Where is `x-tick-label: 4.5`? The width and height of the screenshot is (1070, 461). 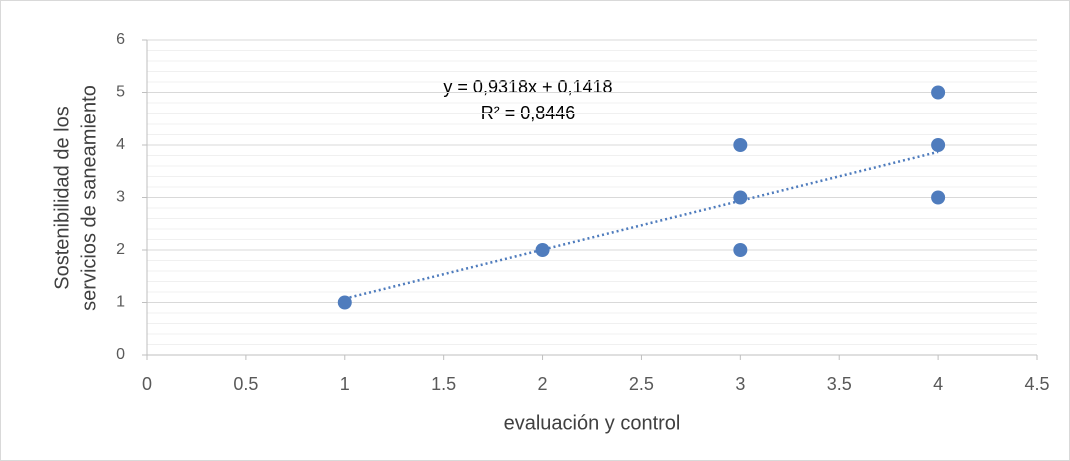 x-tick-label: 4.5 is located at coordinates (1036, 384).